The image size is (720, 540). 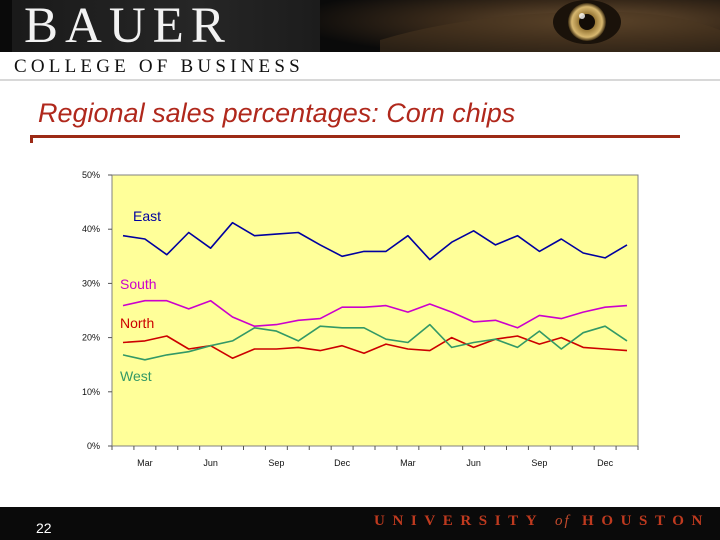 What do you see at coordinates (520, 26) in the screenshot?
I see `cougar-eye-image` at bounding box center [520, 26].